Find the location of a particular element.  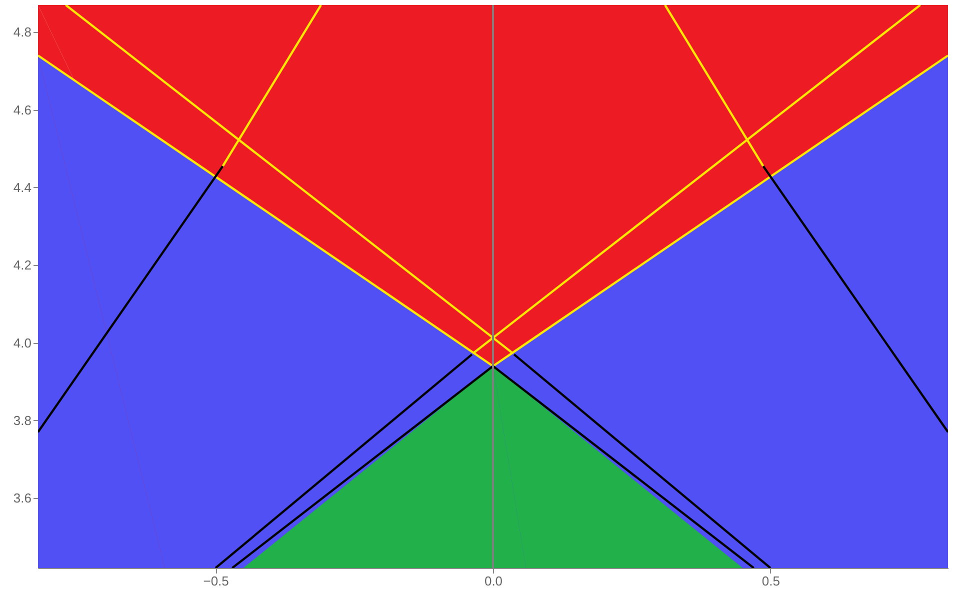

y-tick-label: 4.4 is located at coordinates (22, 187).